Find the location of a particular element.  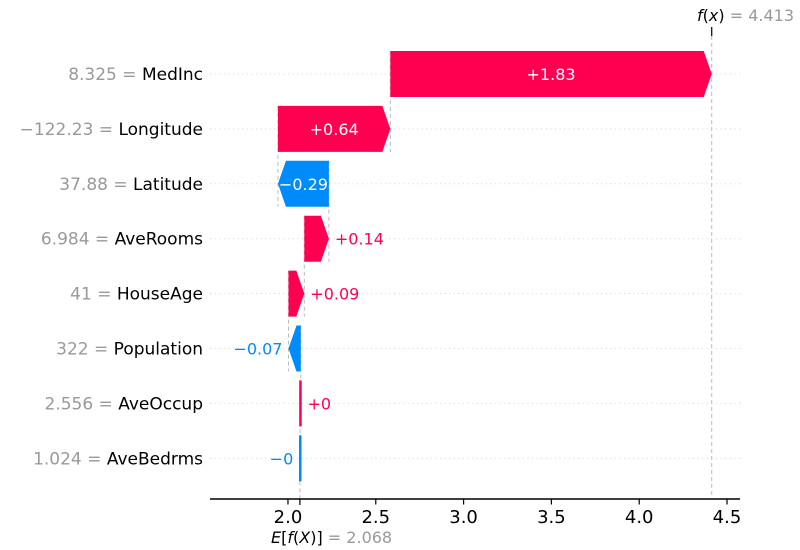

math-symbol: E is located at coordinates (276, 537).